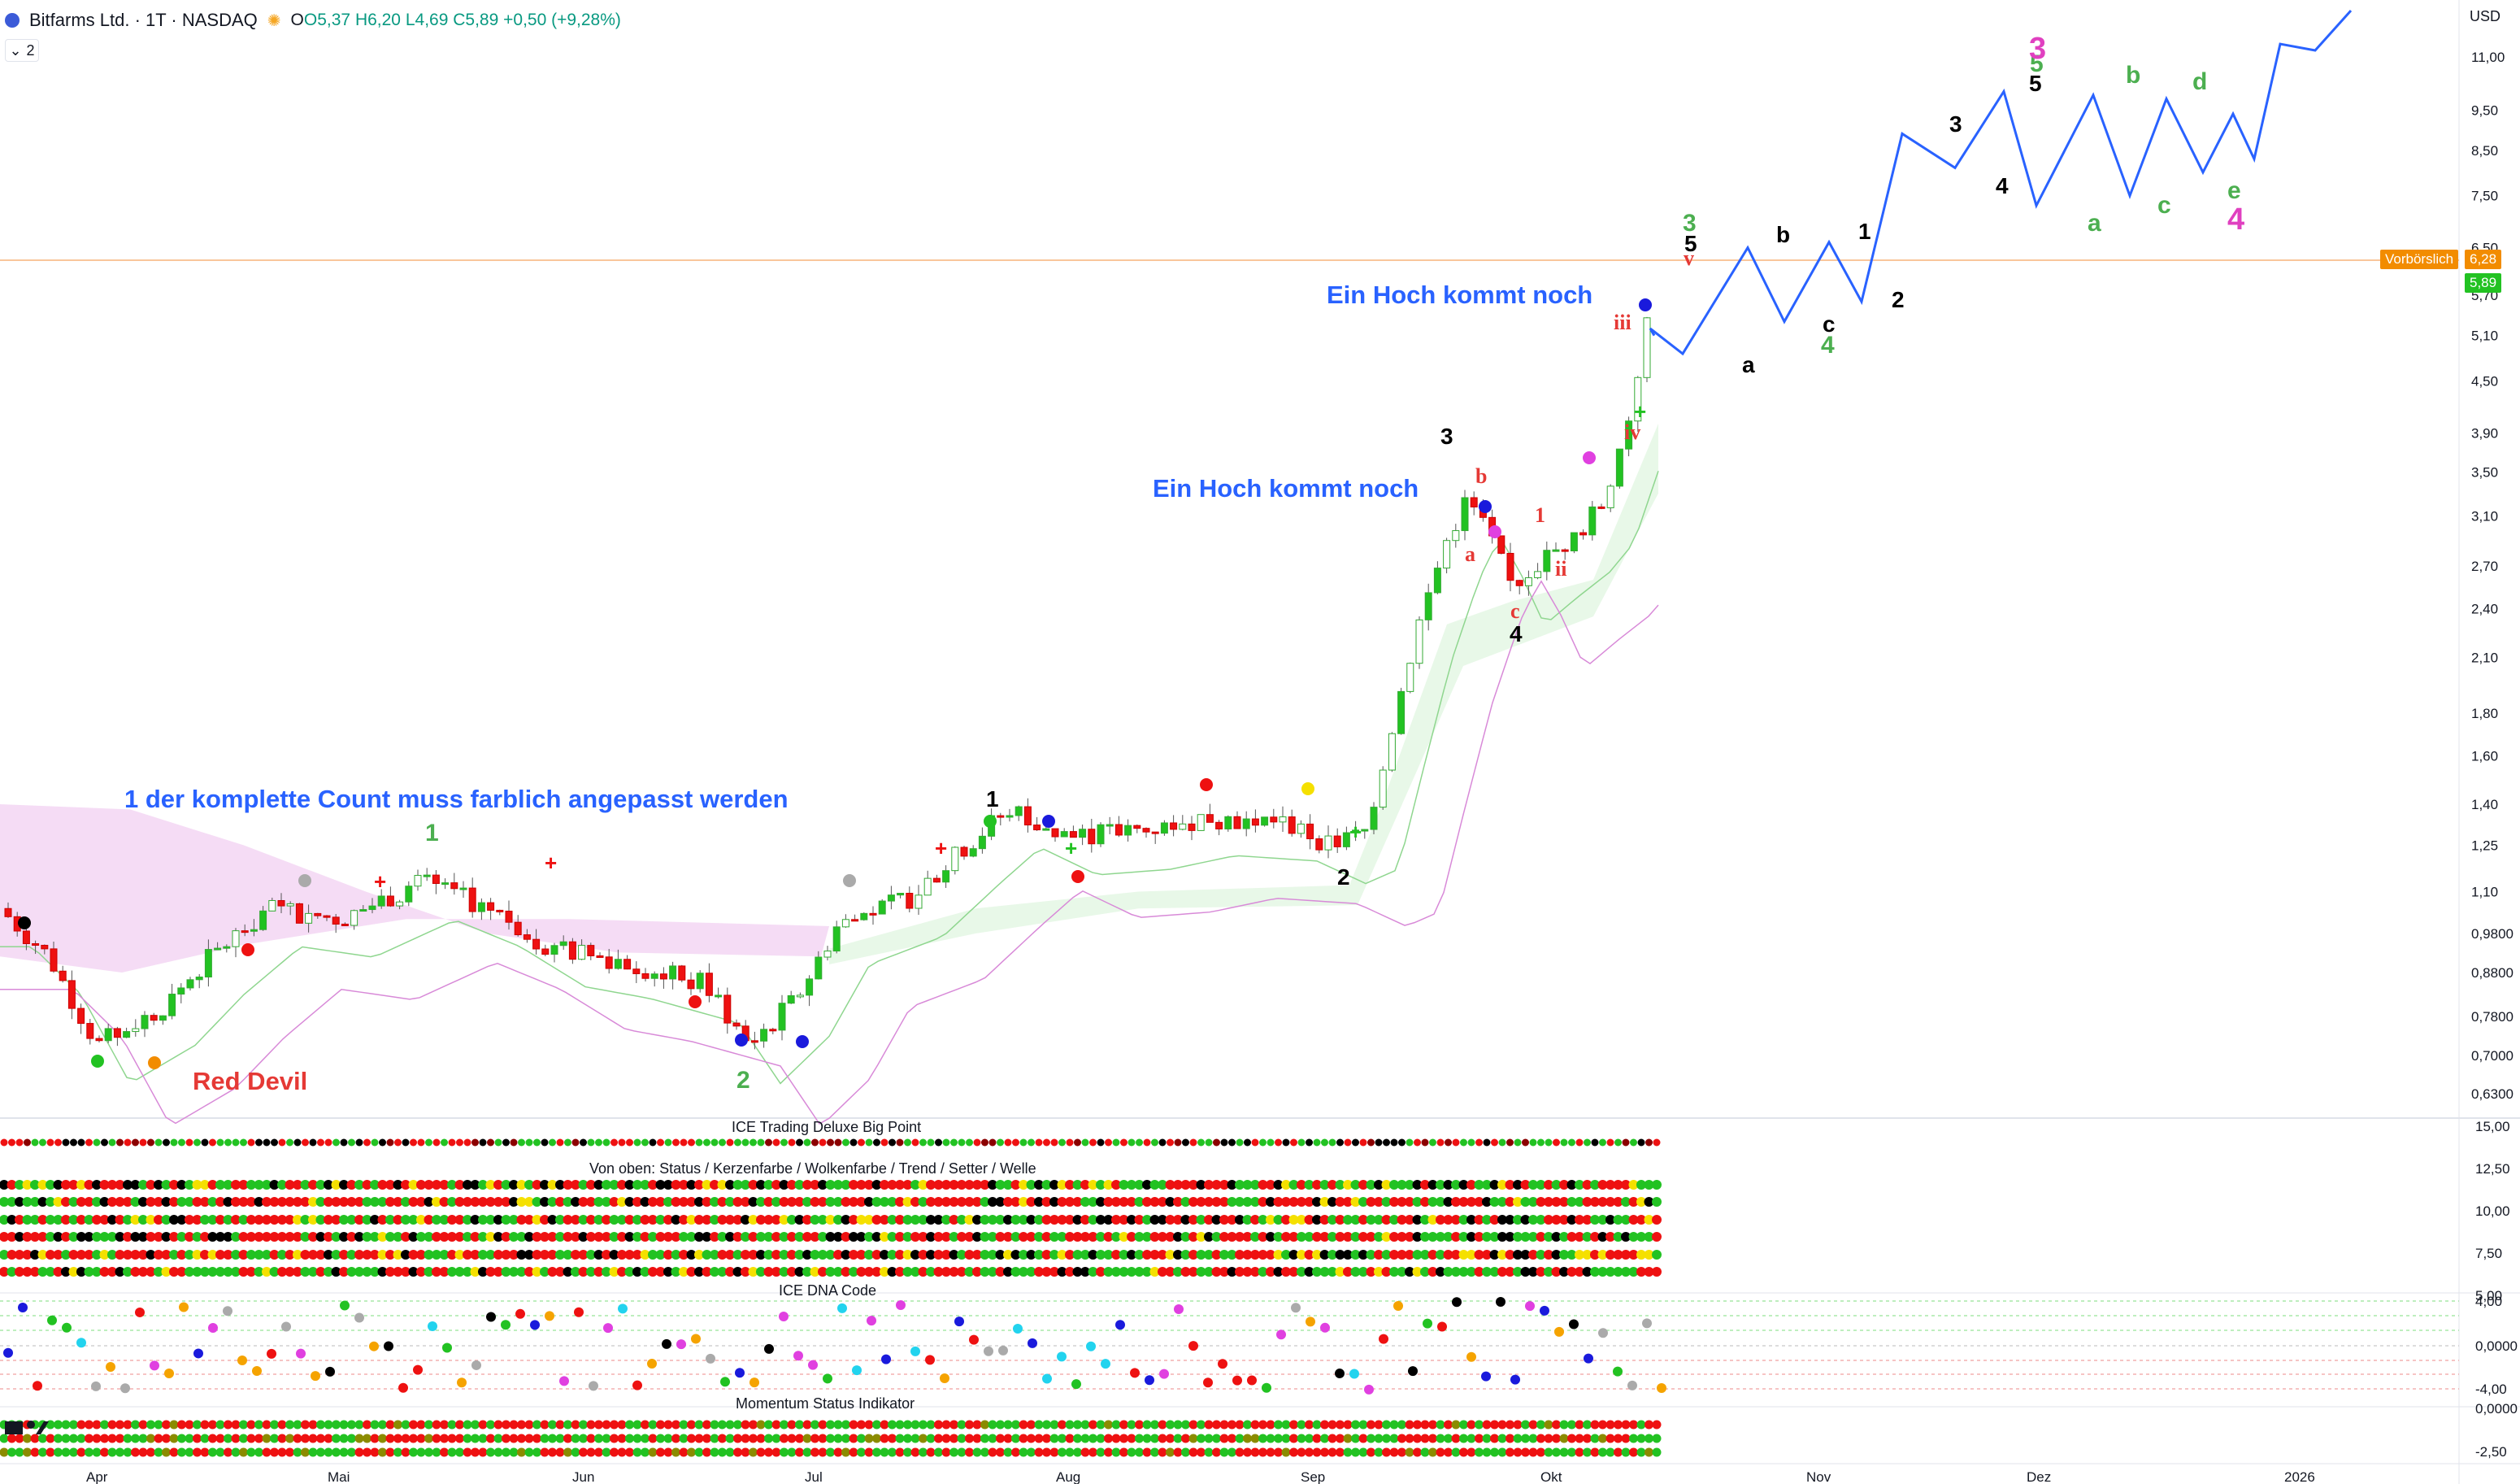 This screenshot has height=1484, width=2520. What do you see at coordinates (1200, 1476) in the screenshot?
I see `time-axis: Apr Mai Jun Jul Aug Sep Okt Nov Dez 2026` at bounding box center [1200, 1476].